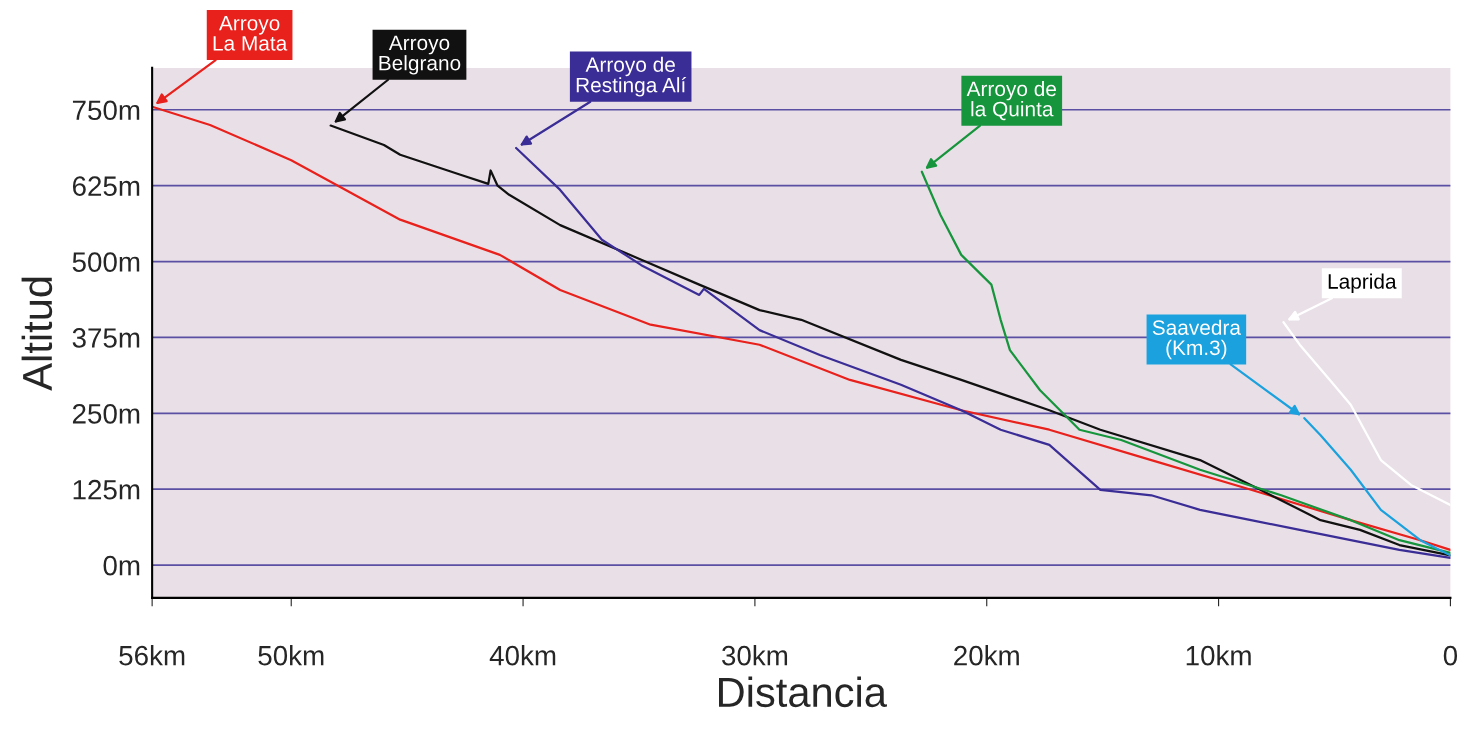  I want to click on x-tick-label: 0, so click(1450, 655).